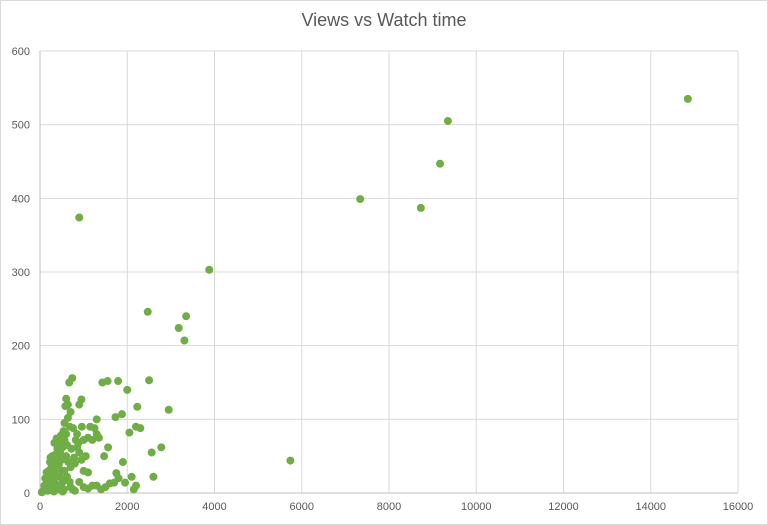  I want to click on x-tick-label: 4000, so click(214, 507).